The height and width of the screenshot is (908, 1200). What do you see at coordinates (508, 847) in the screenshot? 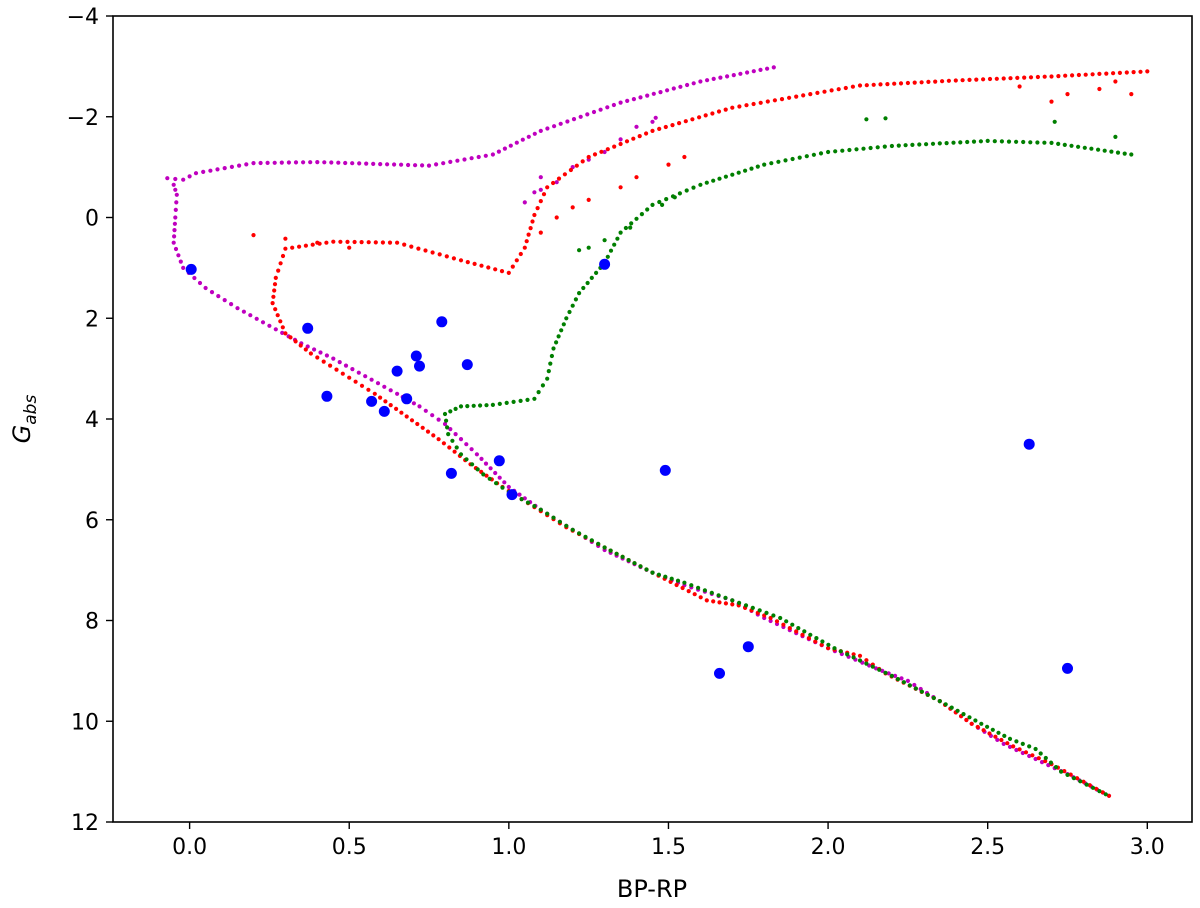
I see `x-tick-label-2: 1.0` at bounding box center [508, 847].